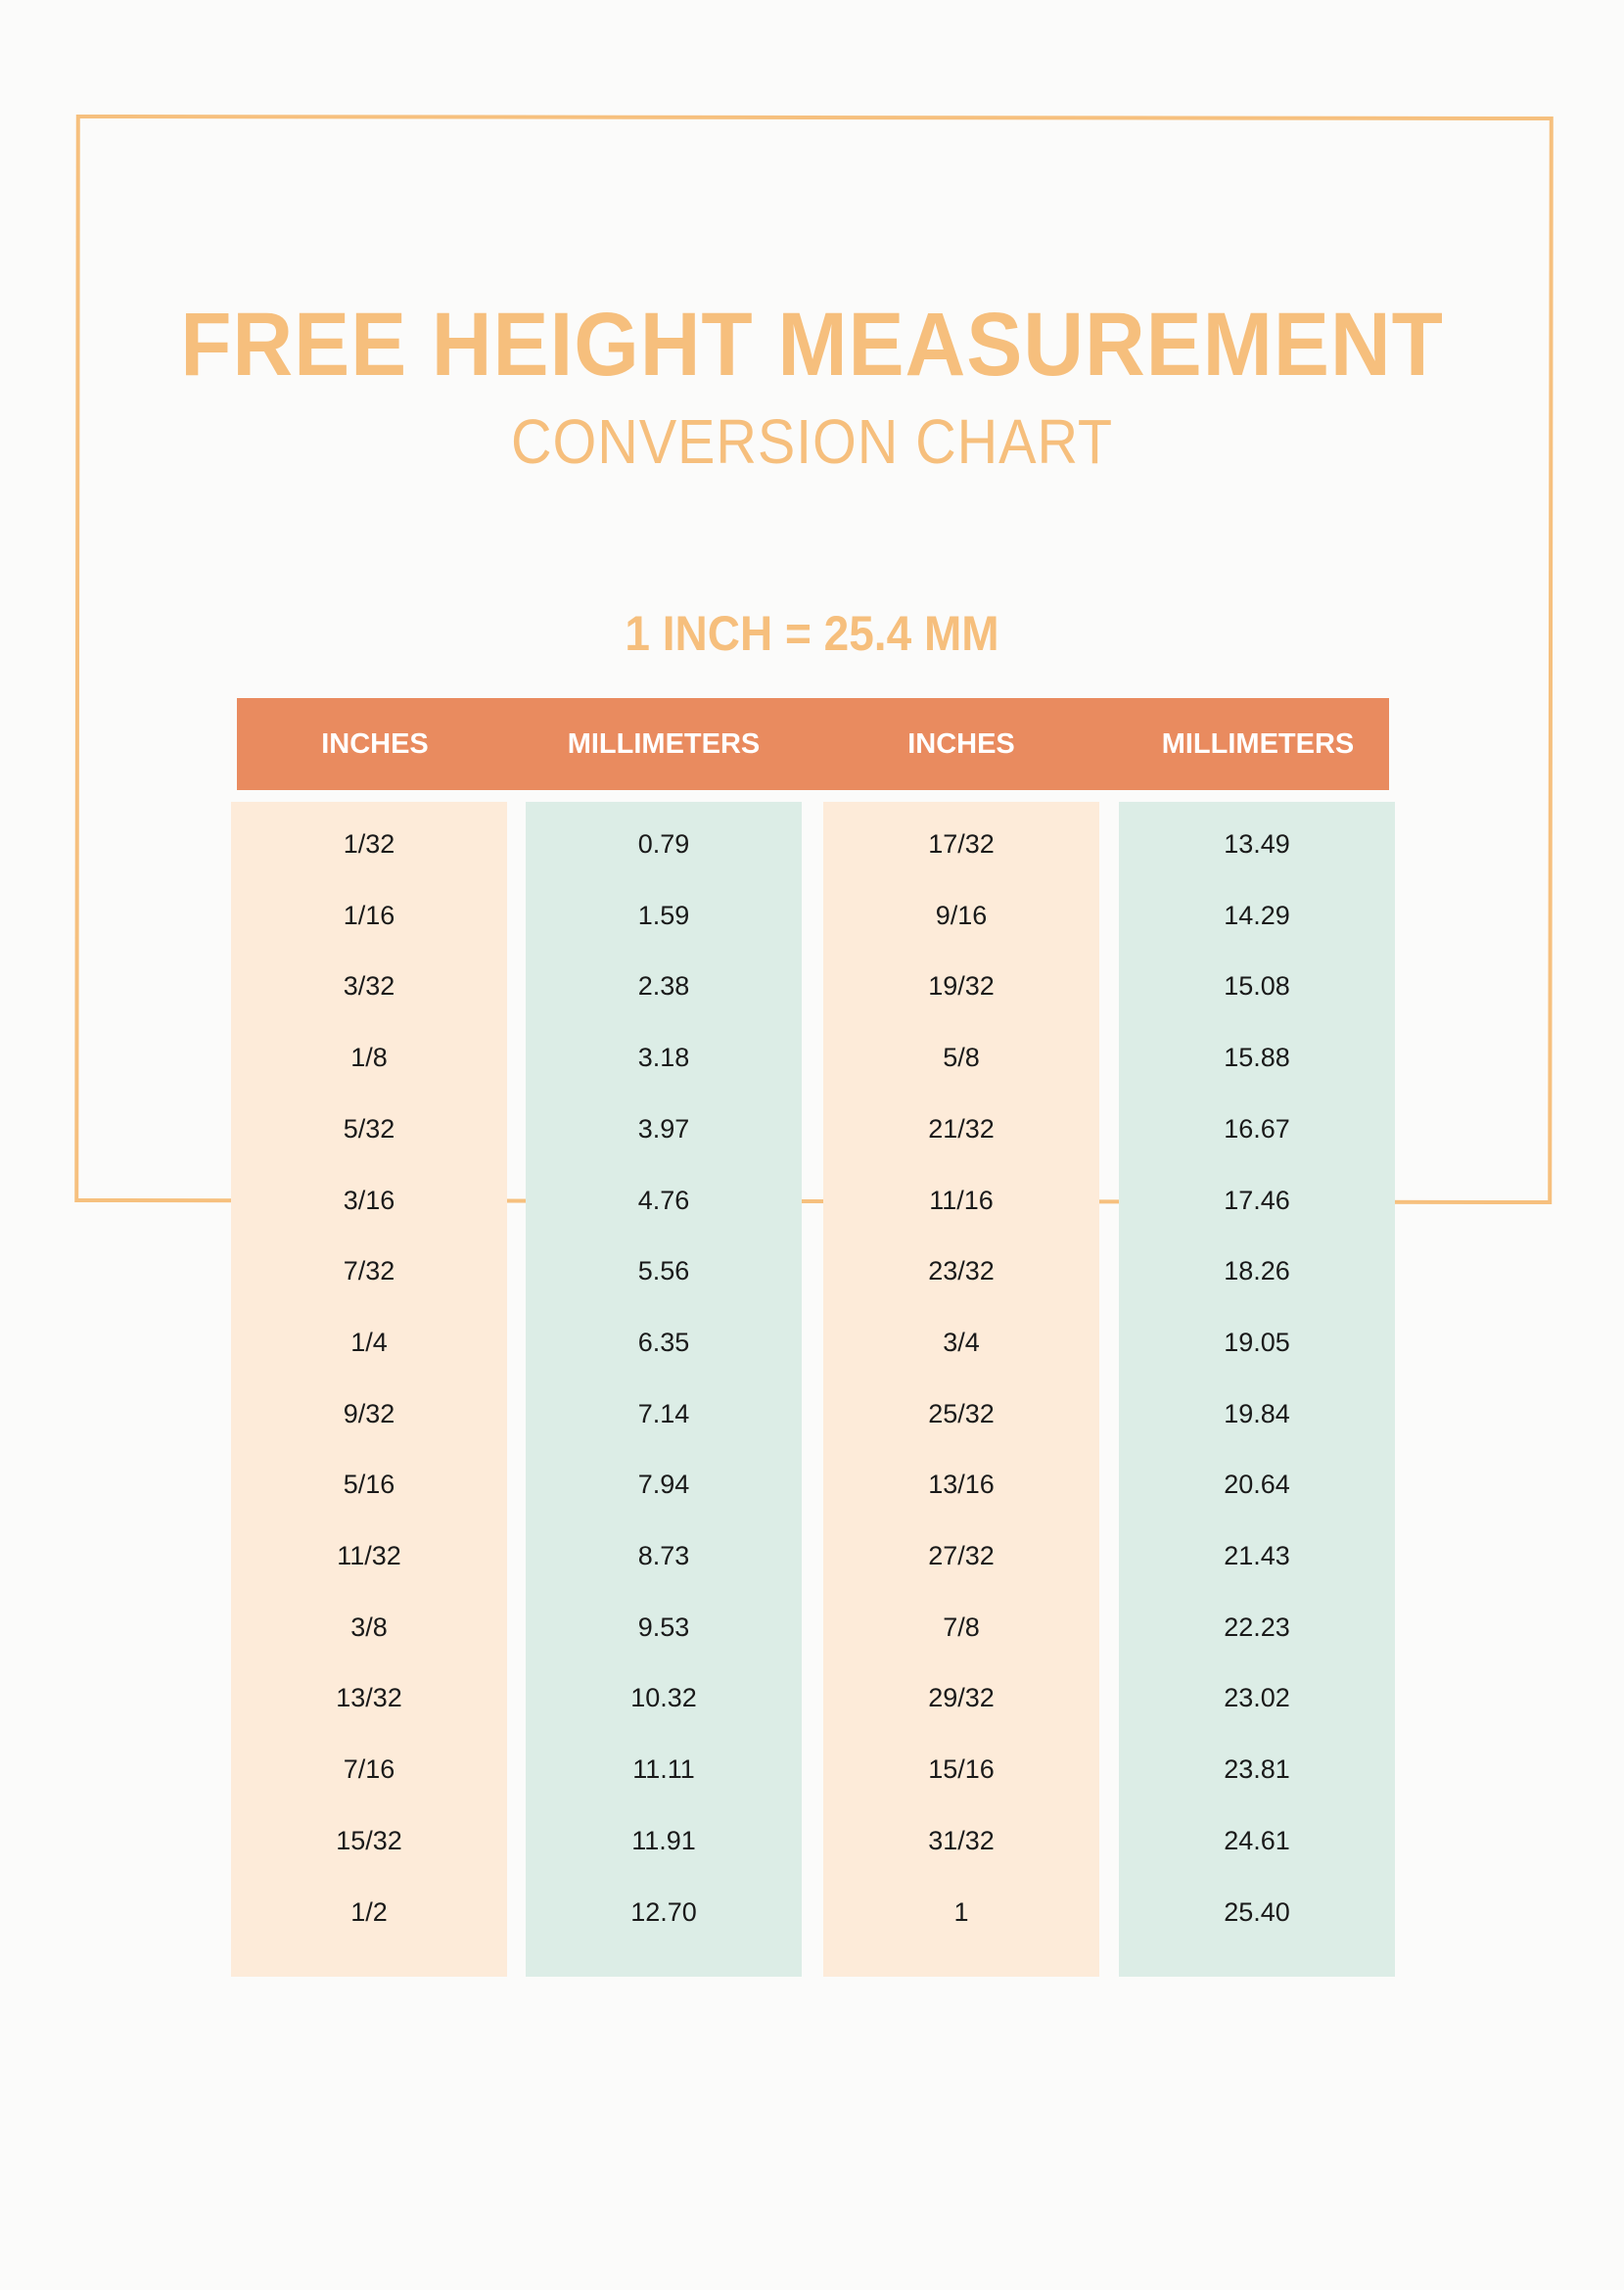  Describe the element at coordinates (1257, 1271) in the screenshot. I see `table-cell: 18.26` at that location.